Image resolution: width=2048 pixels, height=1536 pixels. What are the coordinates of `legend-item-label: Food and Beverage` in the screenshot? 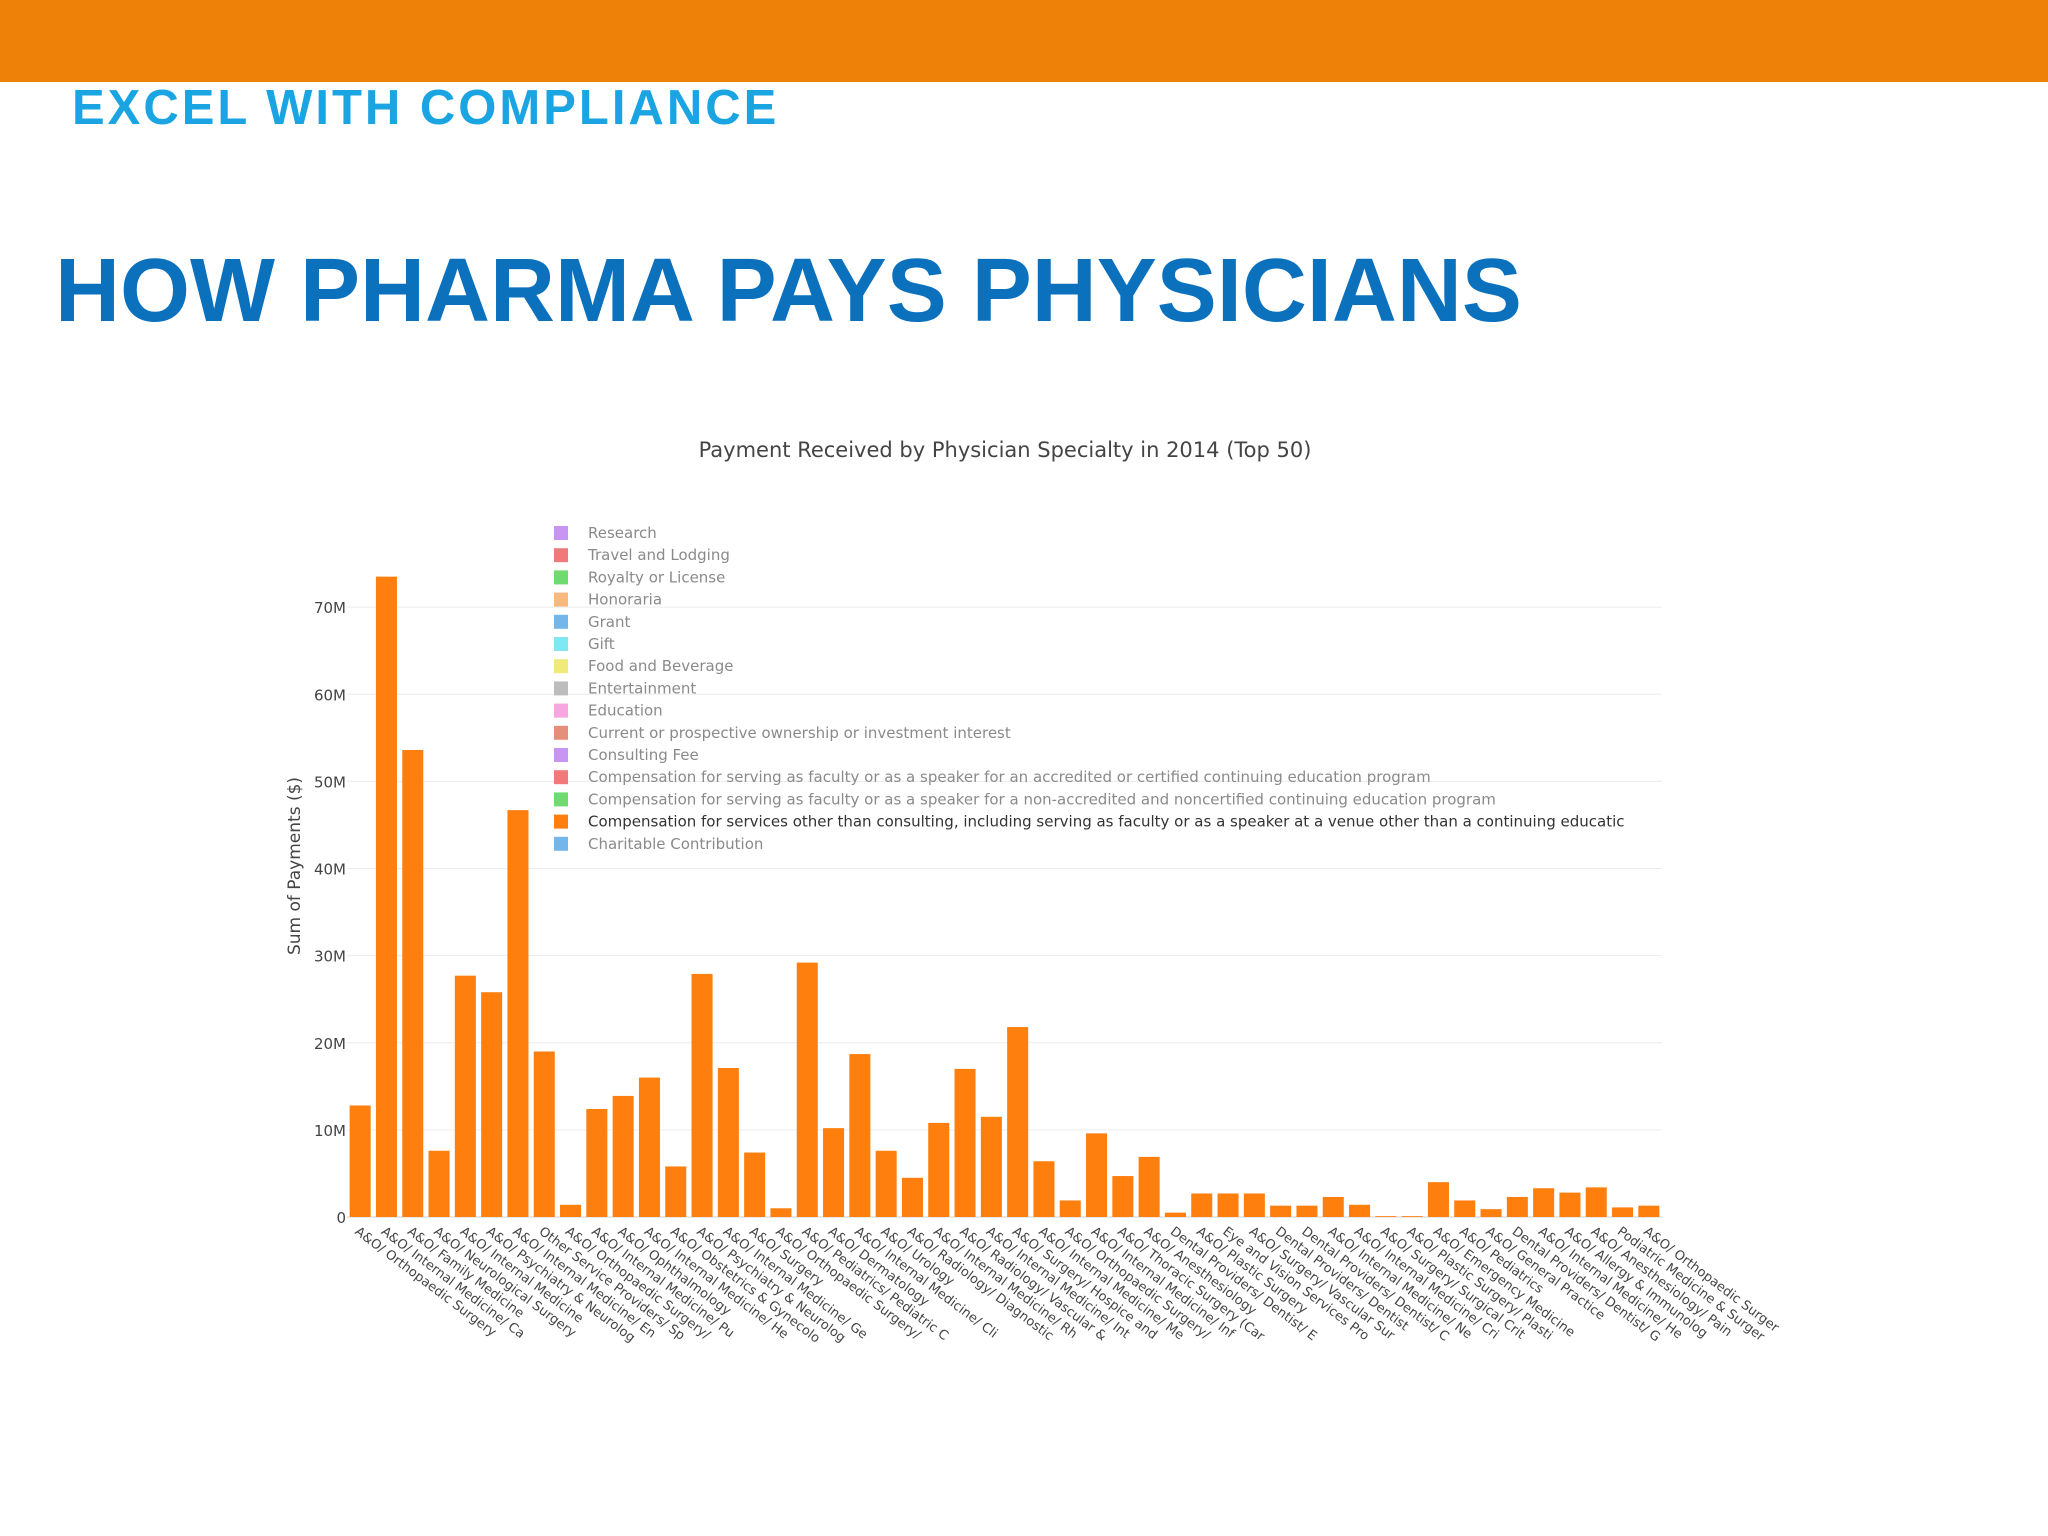 It's located at (660, 666).